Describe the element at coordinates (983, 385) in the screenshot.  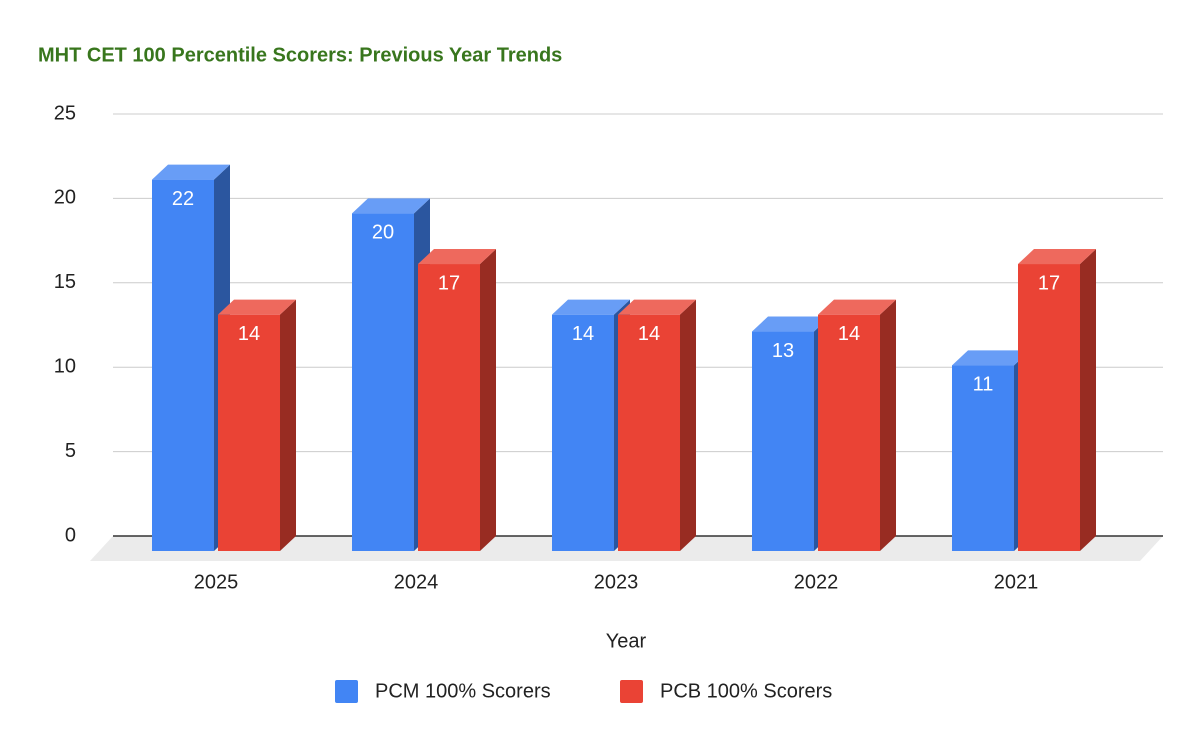
I see `value-label: 11` at that location.